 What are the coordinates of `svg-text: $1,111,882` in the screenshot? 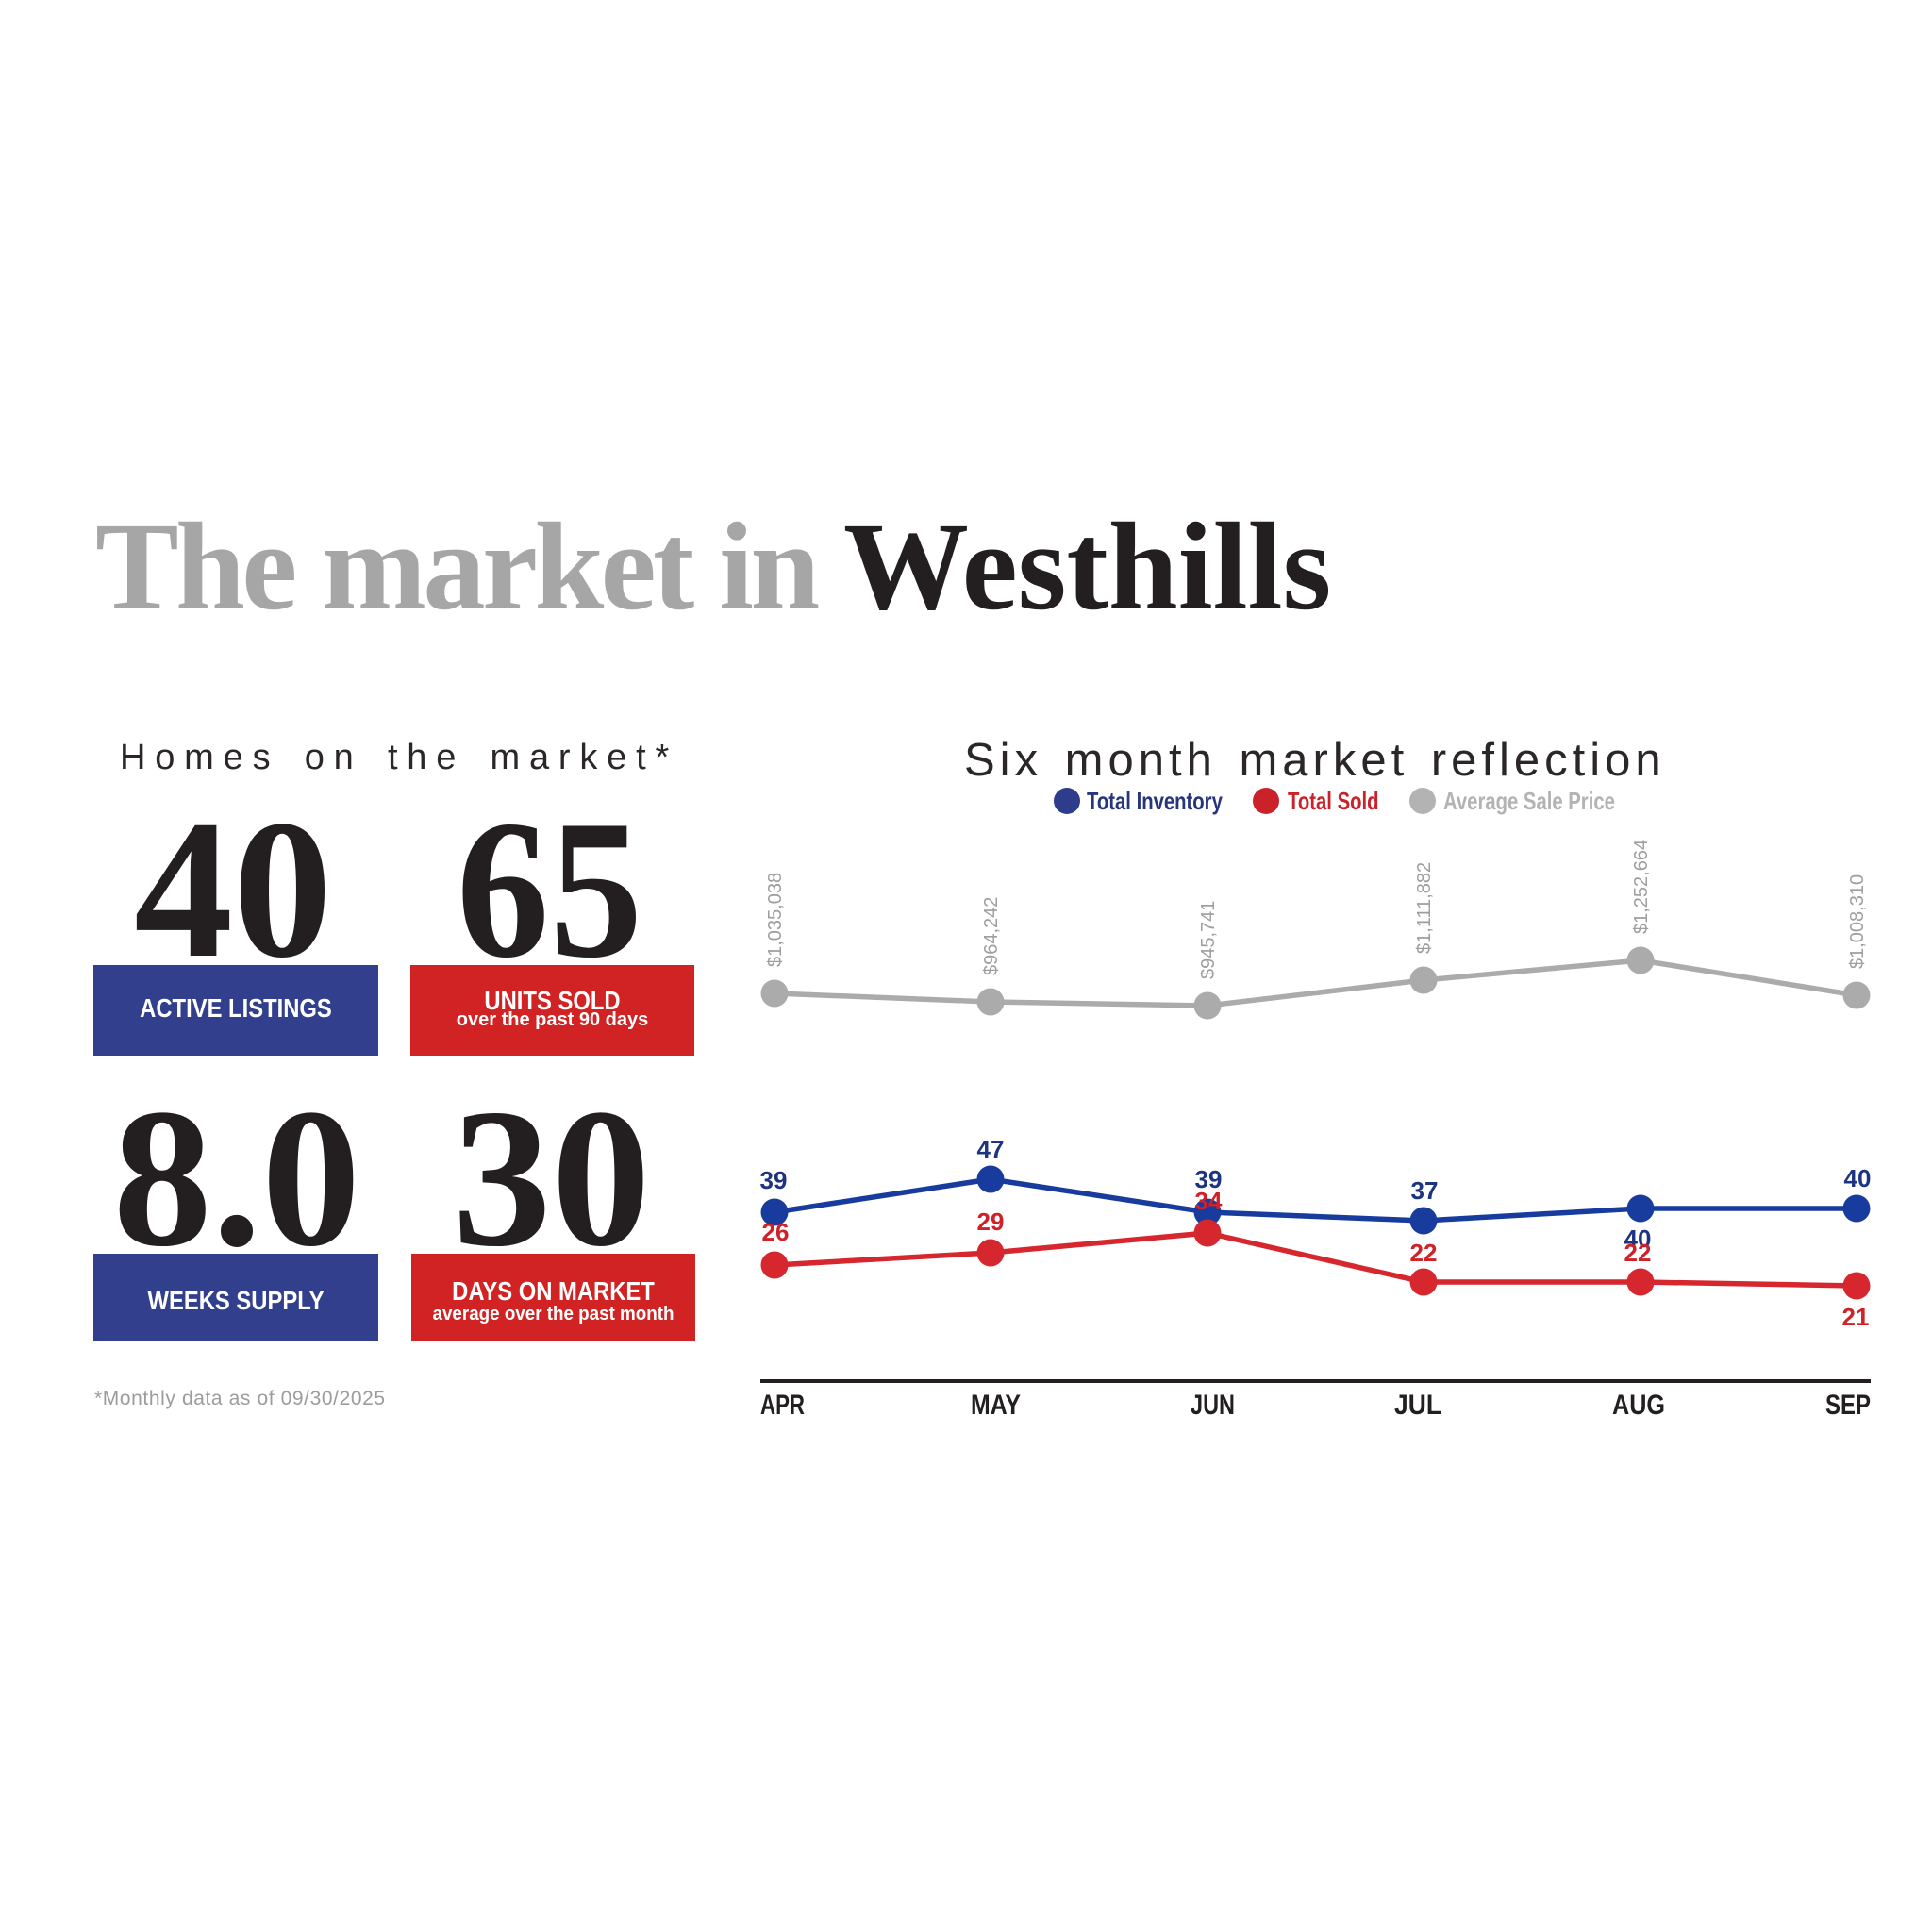 It's located at (1424, 908).